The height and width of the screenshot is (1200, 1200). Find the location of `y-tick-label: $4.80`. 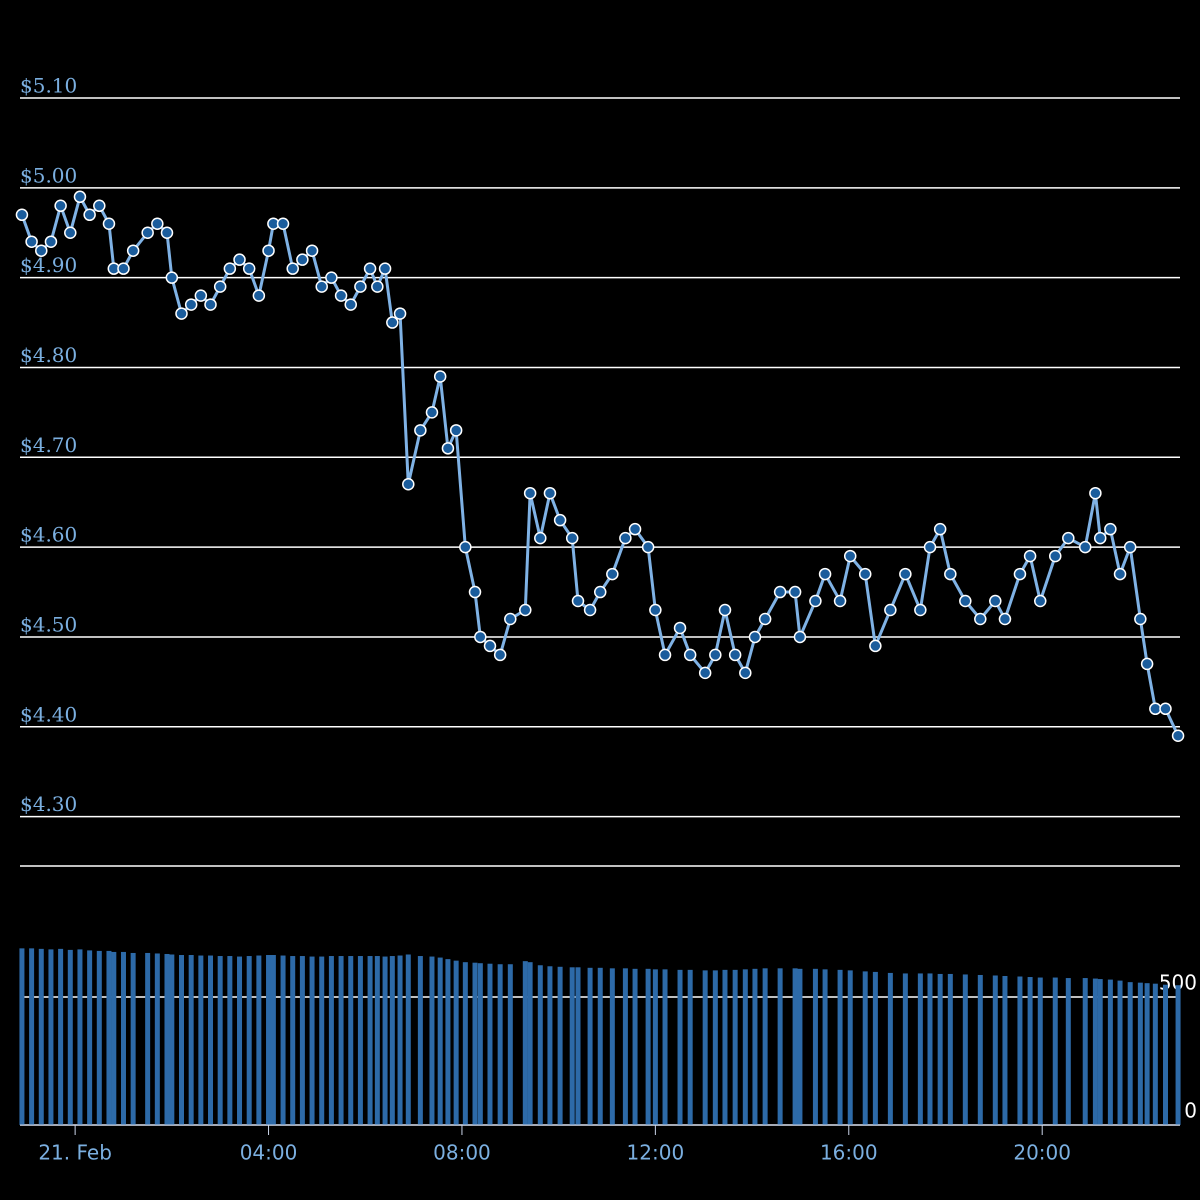

y-tick-label: $4.80 is located at coordinates (48, 355).